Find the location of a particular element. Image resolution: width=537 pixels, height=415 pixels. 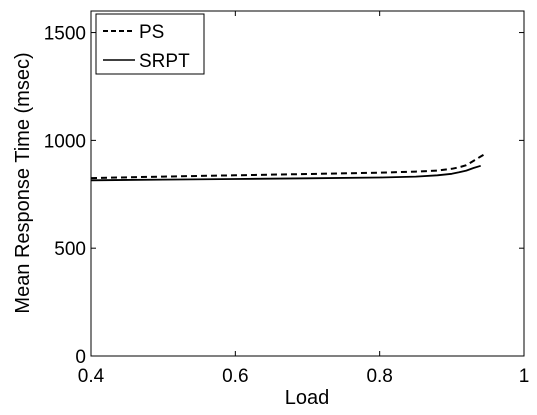

series-group is located at coordinates (287, 167).